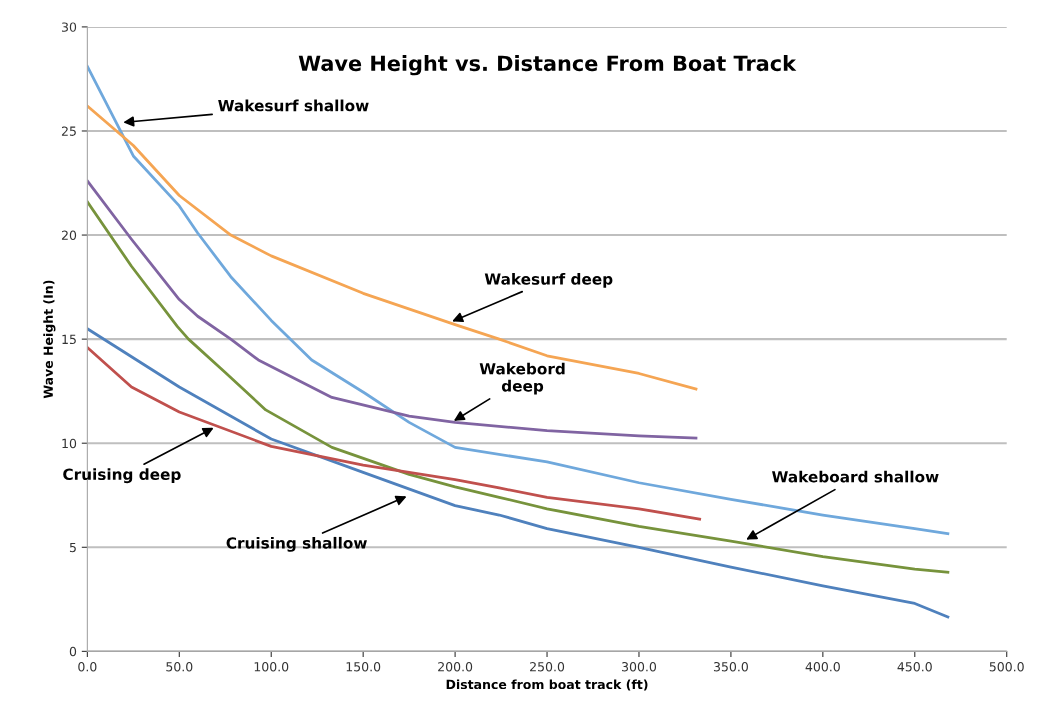 This screenshot has width=1040, height=708. Describe the element at coordinates (914, 667) in the screenshot. I see `x-tick-label: 450.0` at that location.